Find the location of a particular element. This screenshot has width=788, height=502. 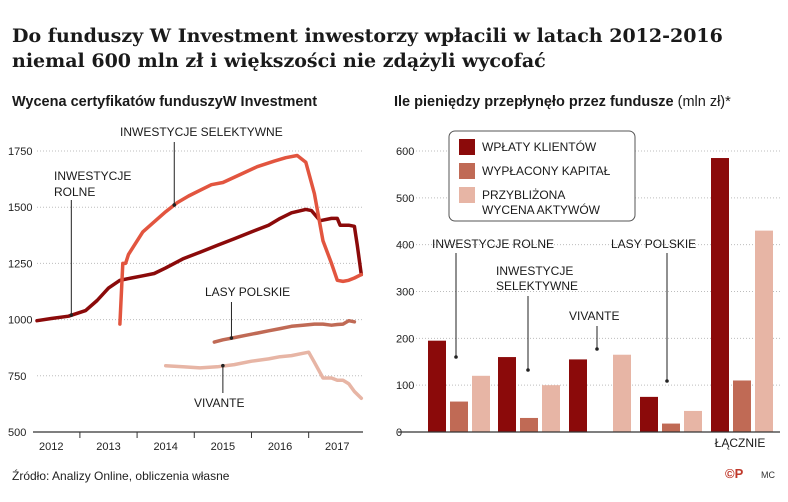

x-tick-label: 2013 is located at coordinates (108, 447).